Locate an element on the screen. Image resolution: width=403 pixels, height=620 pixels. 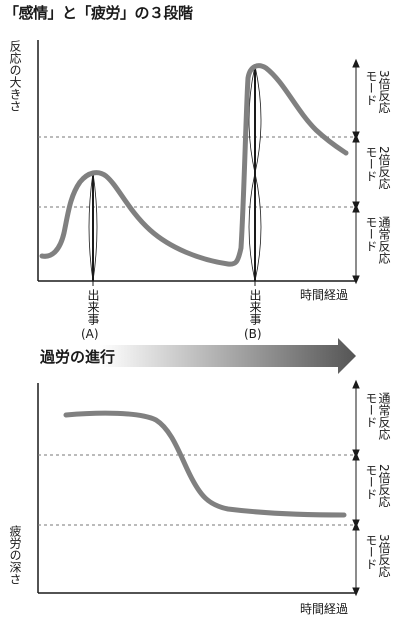
top-mode-3x: 3倍反応 モード is located at coordinates (377, 92).